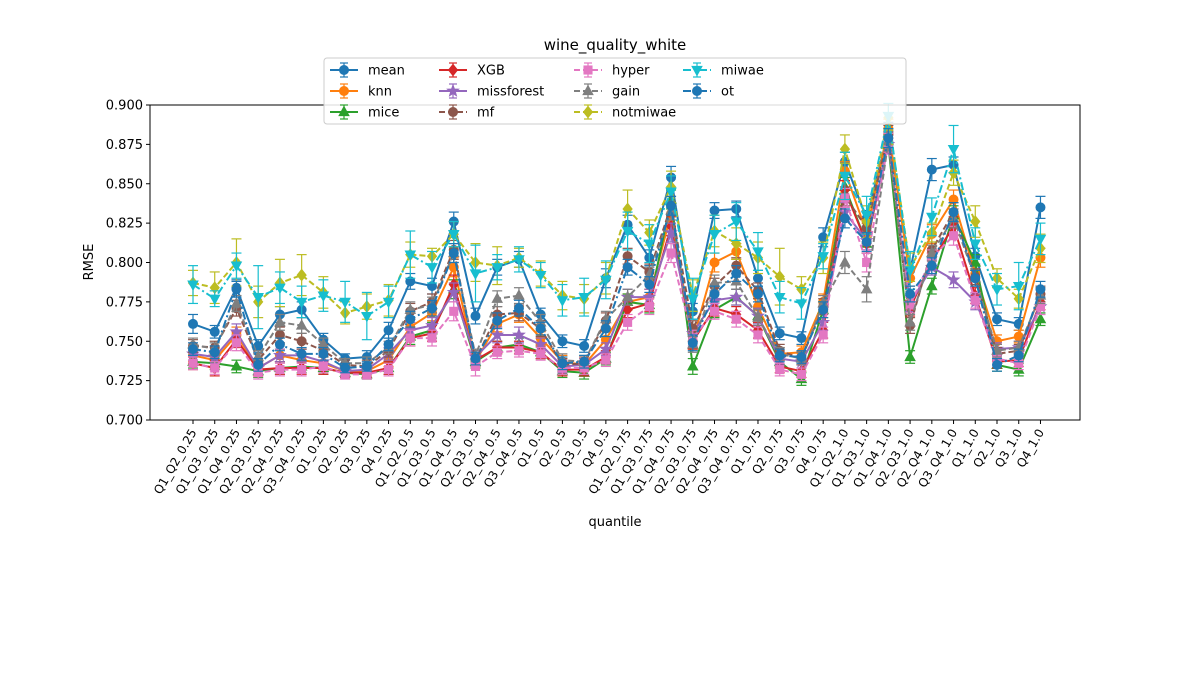 The image size is (1200, 700). Describe the element at coordinates (644, 113) in the screenshot. I see `legend-label: notmiwae` at that location.